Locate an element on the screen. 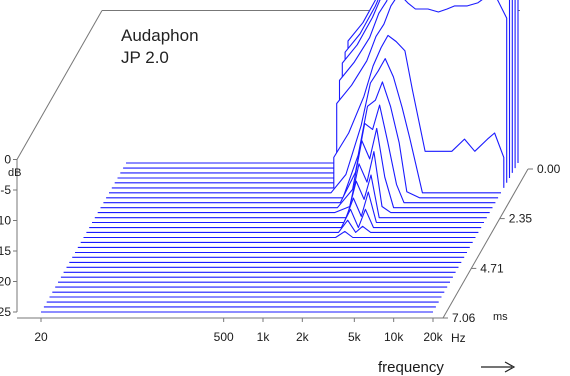 Image resolution: width=570 pixels, height=376 pixels. chart-subtitle: JP 2.0 is located at coordinates (145, 57).